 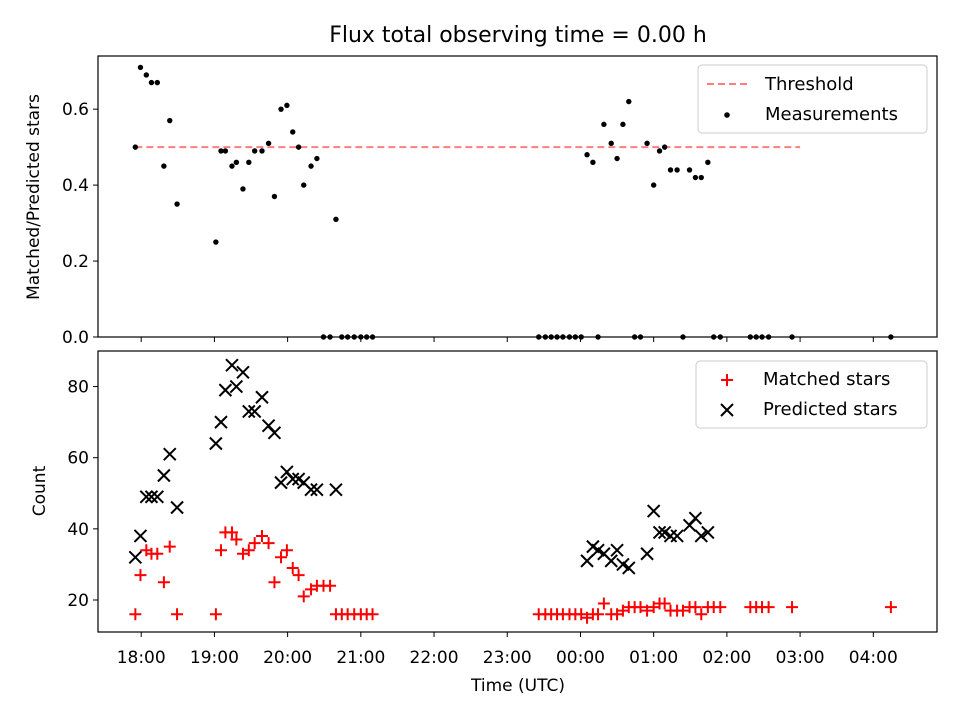 What do you see at coordinates (214, 658) in the screenshot?
I see `x-tick-label: 19:00` at bounding box center [214, 658].